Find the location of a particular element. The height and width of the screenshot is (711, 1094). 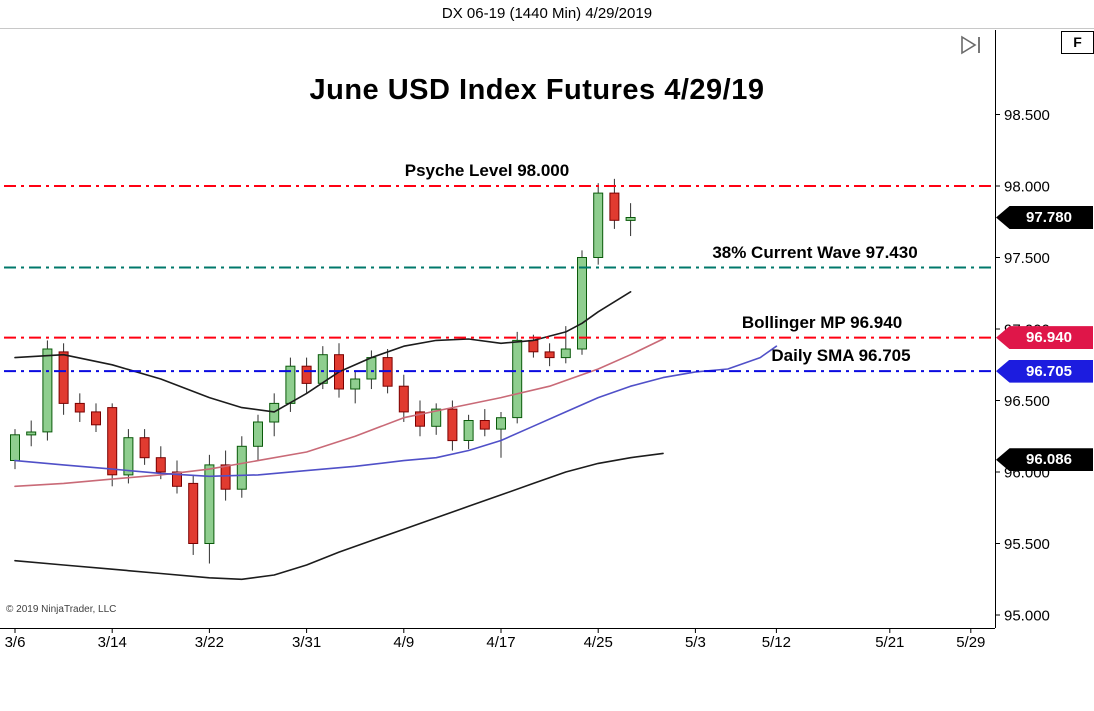

go-to-last-bar-icon is located at coordinates (973, 47).